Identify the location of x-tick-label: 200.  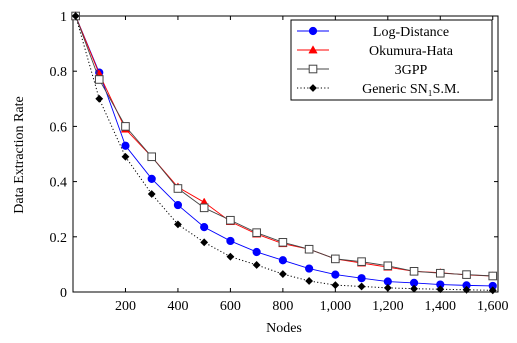
(125, 306).